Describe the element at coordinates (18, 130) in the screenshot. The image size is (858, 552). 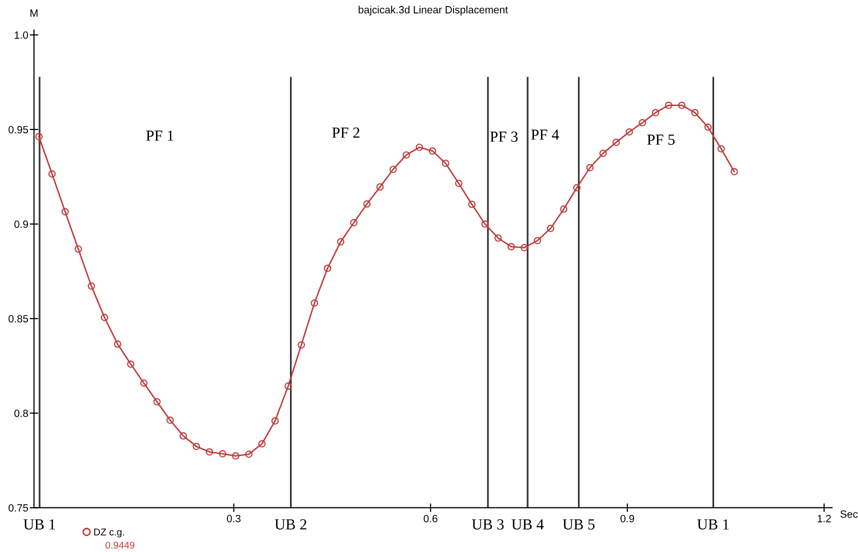
I see `y-tick-label: 0.95` at that location.